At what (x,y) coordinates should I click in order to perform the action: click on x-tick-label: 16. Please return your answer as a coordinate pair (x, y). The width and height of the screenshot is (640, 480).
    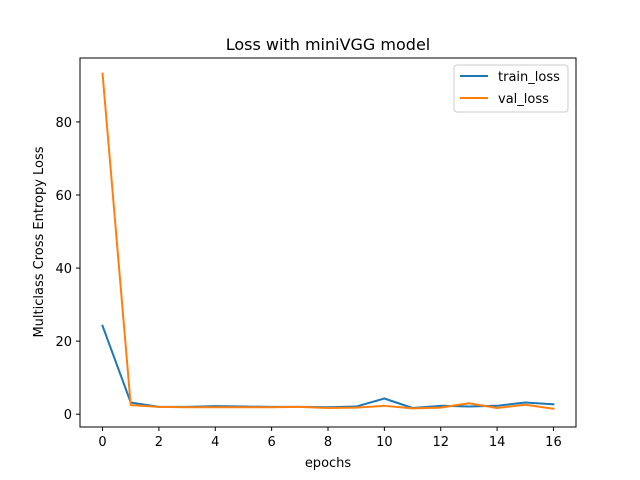
    Looking at the image, I should click on (553, 442).